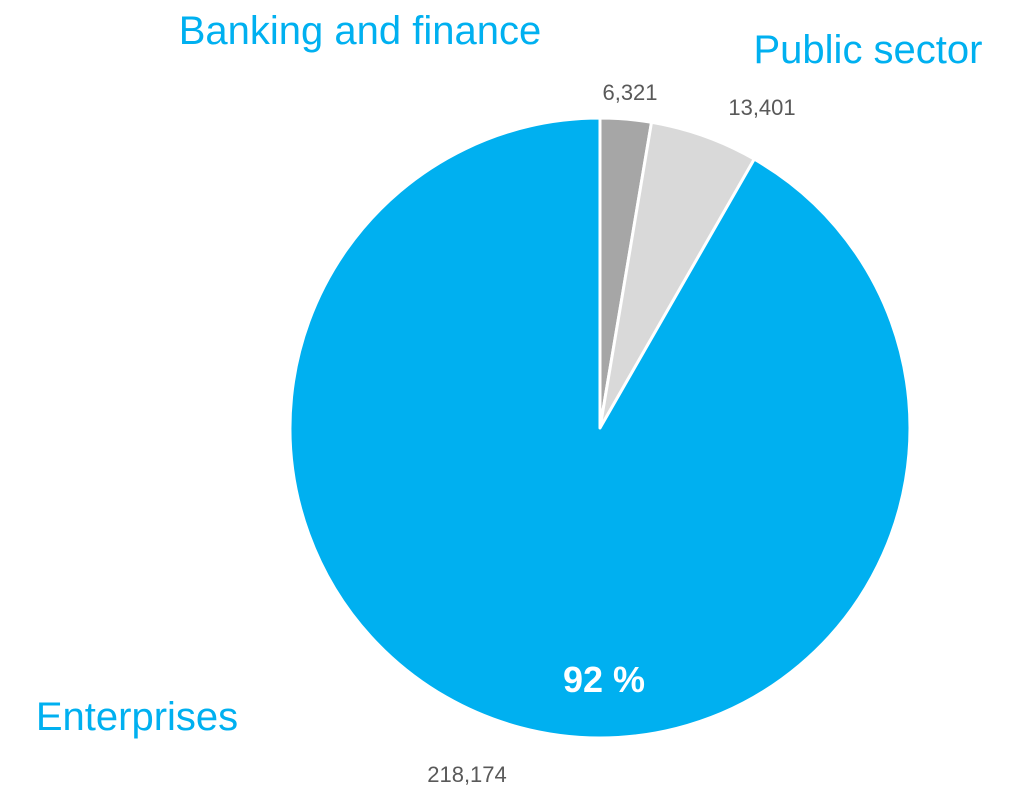 This screenshot has width=1013, height=788. I want to click on category-label-public-sector: Public sector, so click(868, 50).